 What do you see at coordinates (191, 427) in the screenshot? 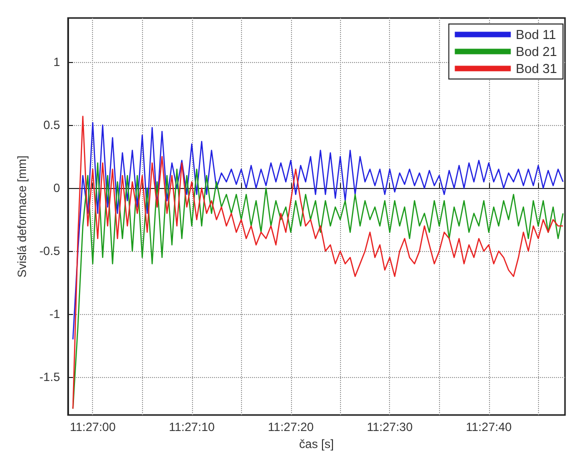
I see `x-tick-label: 11:27:10` at bounding box center [191, 427].